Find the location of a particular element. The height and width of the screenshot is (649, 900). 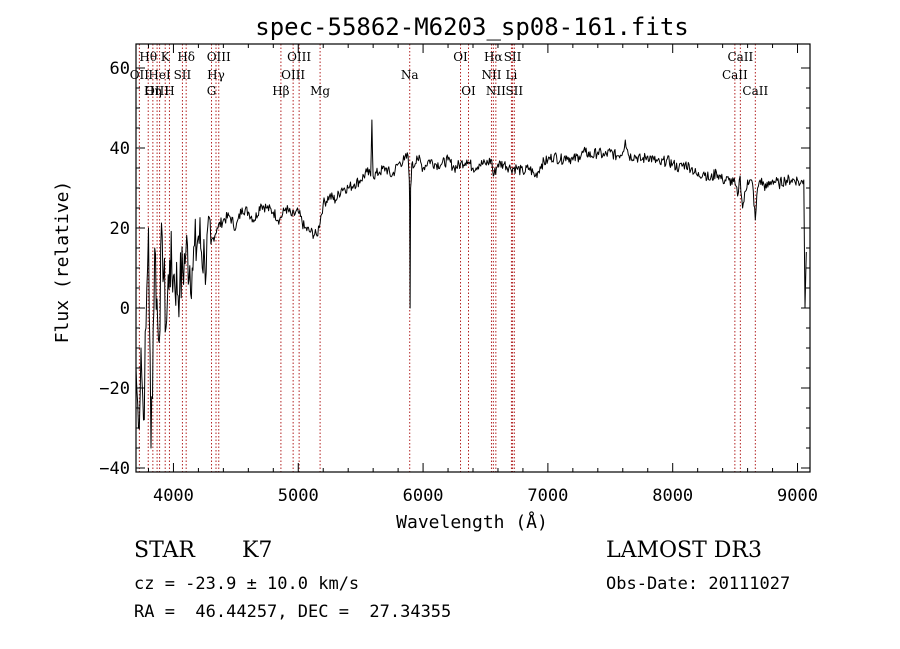

line-label: Hη is located at coordinates (153, 91).